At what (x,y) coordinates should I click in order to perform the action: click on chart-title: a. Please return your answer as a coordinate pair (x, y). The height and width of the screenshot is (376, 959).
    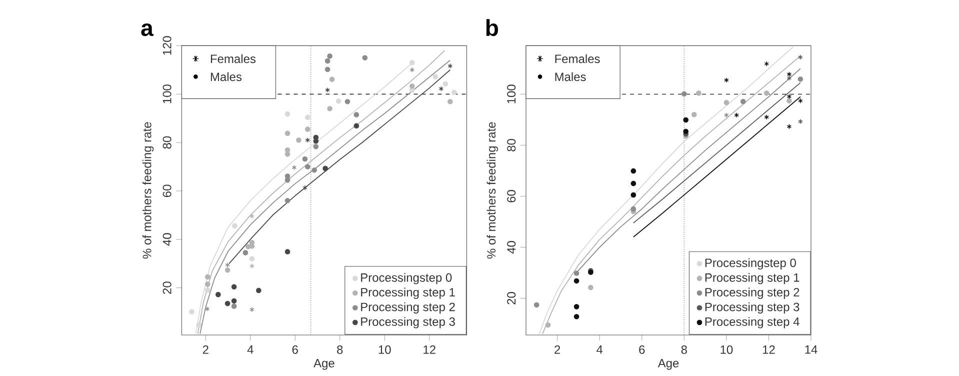
    Looking at the image, I should click on (147, 29).